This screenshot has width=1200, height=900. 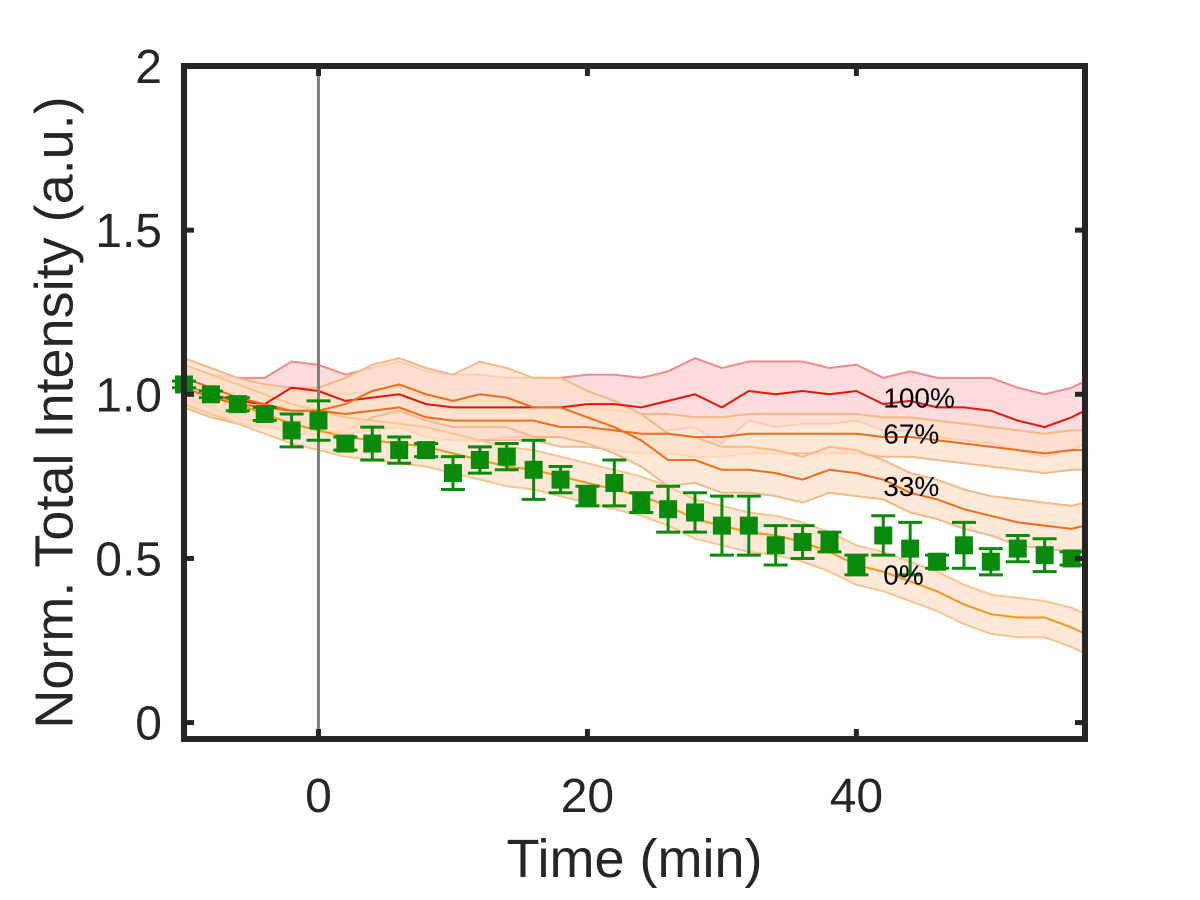 What do you see at coordinates (148, 724) in the screenshot?
I see `y-tick-label-0: 0` at bounding box center [148, 724].